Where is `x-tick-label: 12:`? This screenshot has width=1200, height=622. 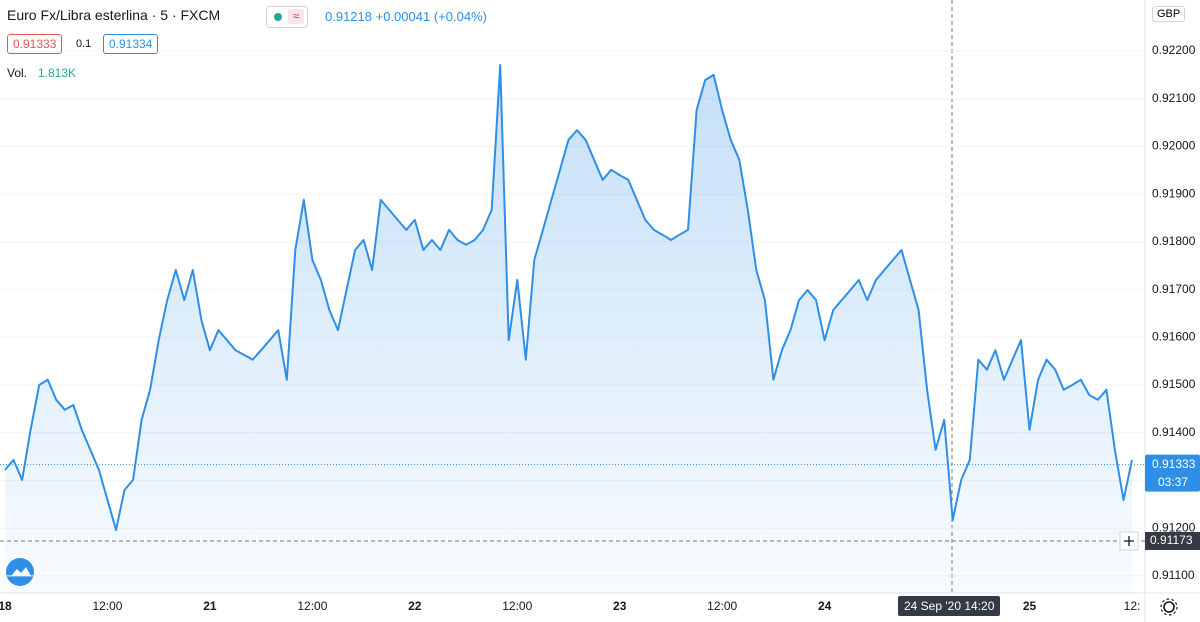 x-tick-label: 12: is located at coordinates (1132, 606).